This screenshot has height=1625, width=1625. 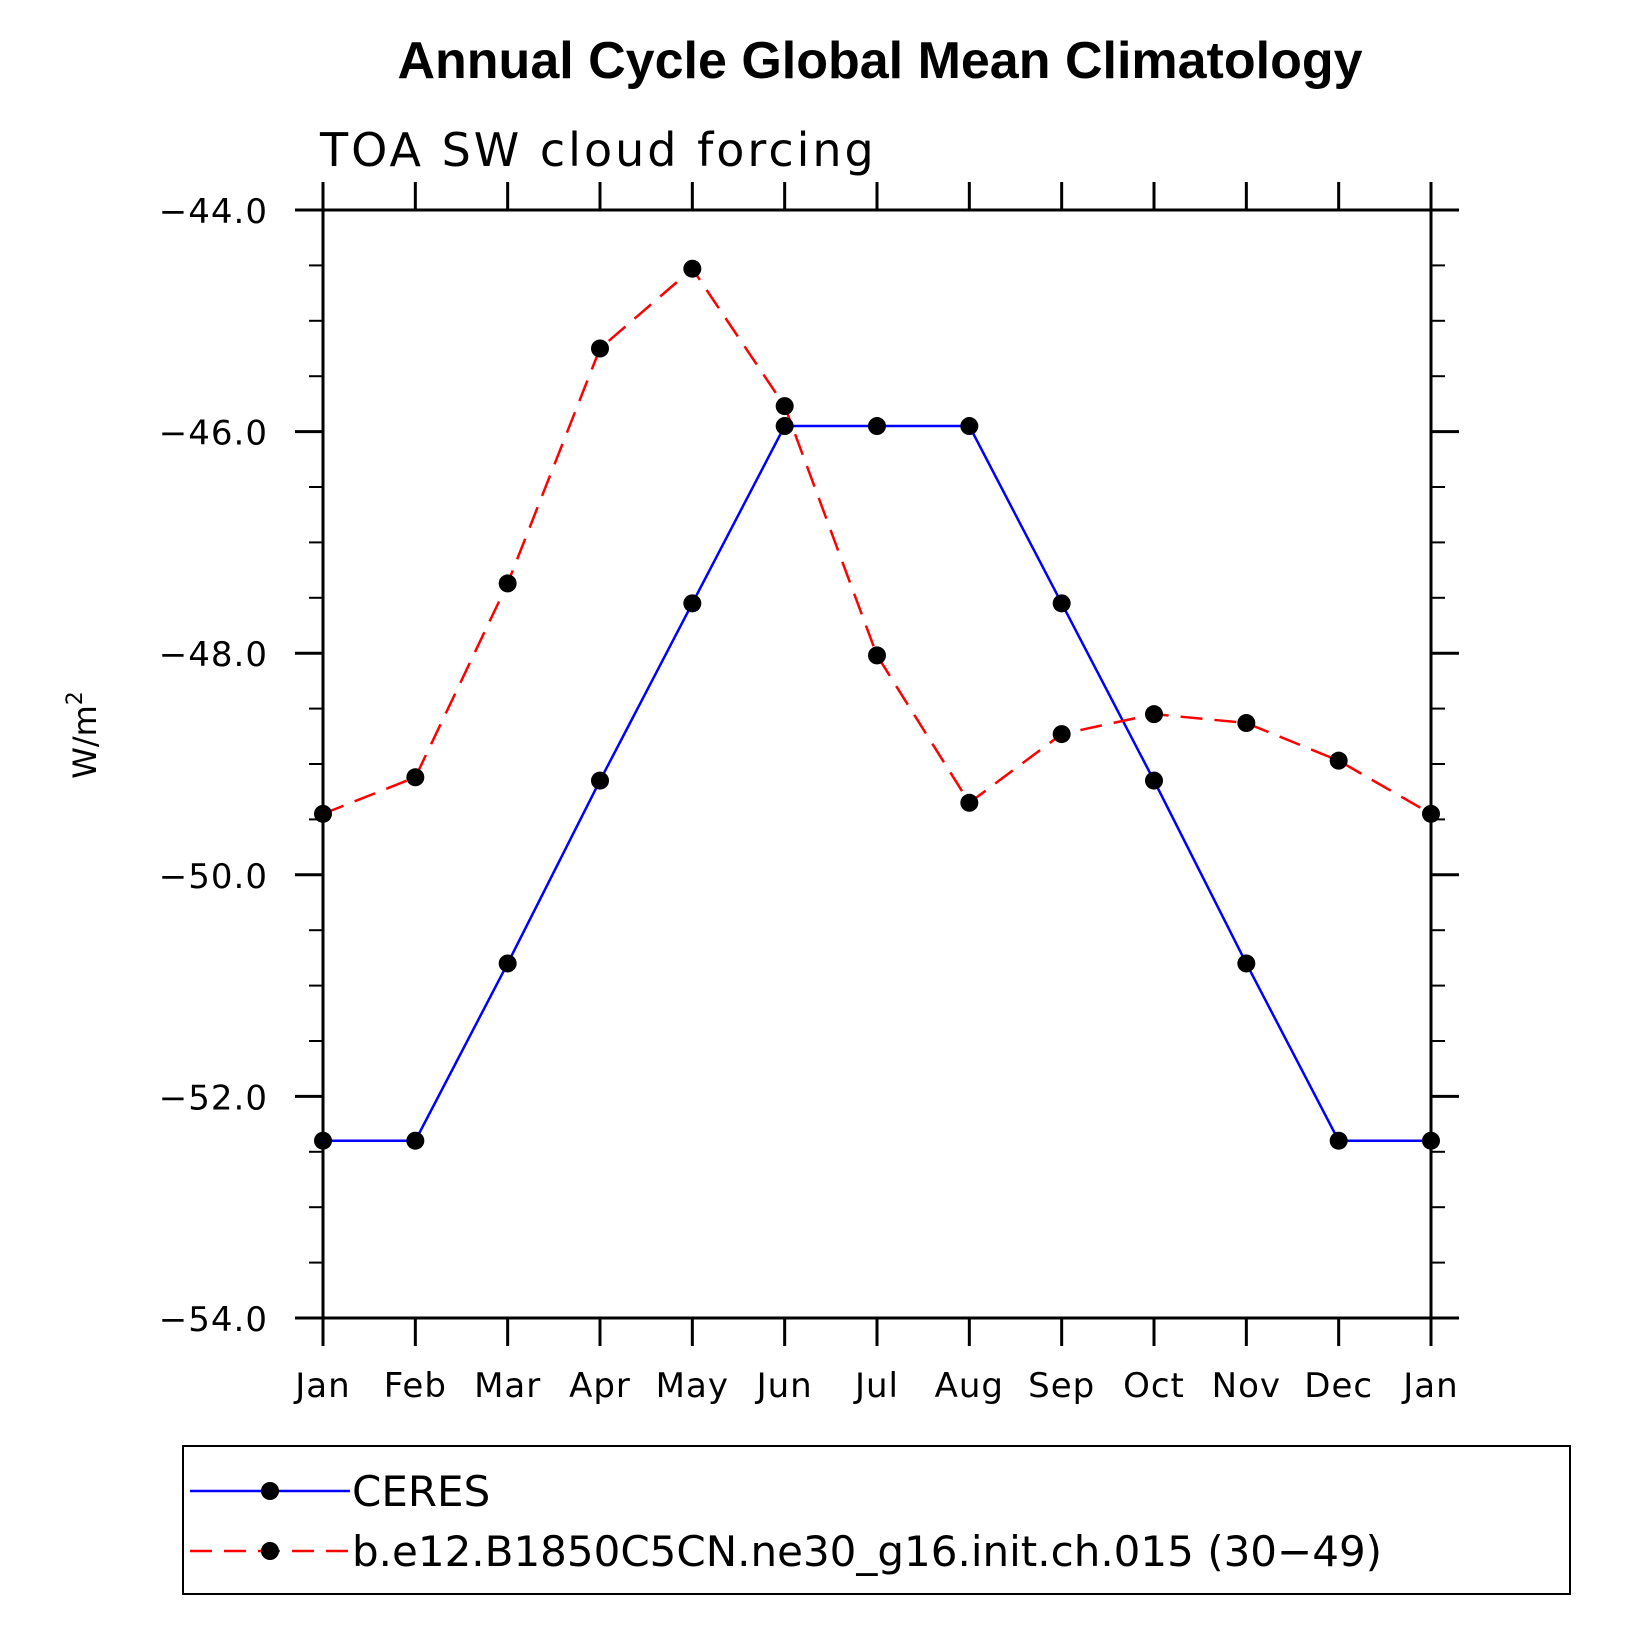 I want to click on y-axis-label-sup: 2, so click(x=75, y=698).